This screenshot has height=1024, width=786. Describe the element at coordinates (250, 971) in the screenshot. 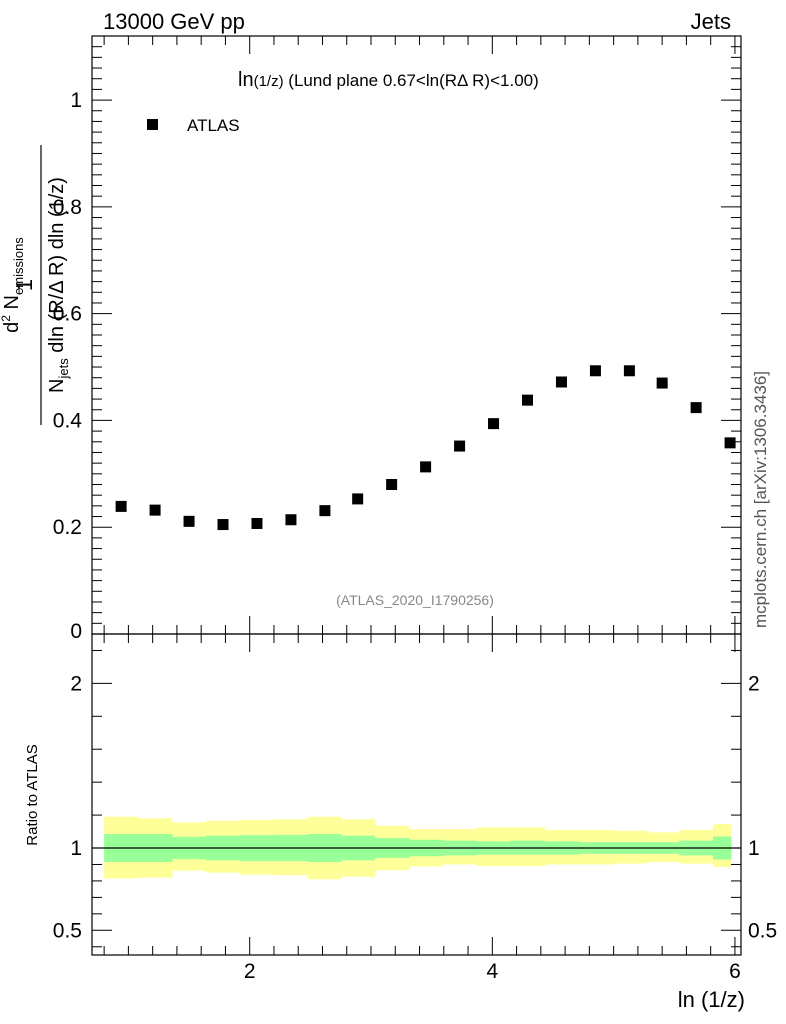

I see `x-tick-label: 2` at that location.